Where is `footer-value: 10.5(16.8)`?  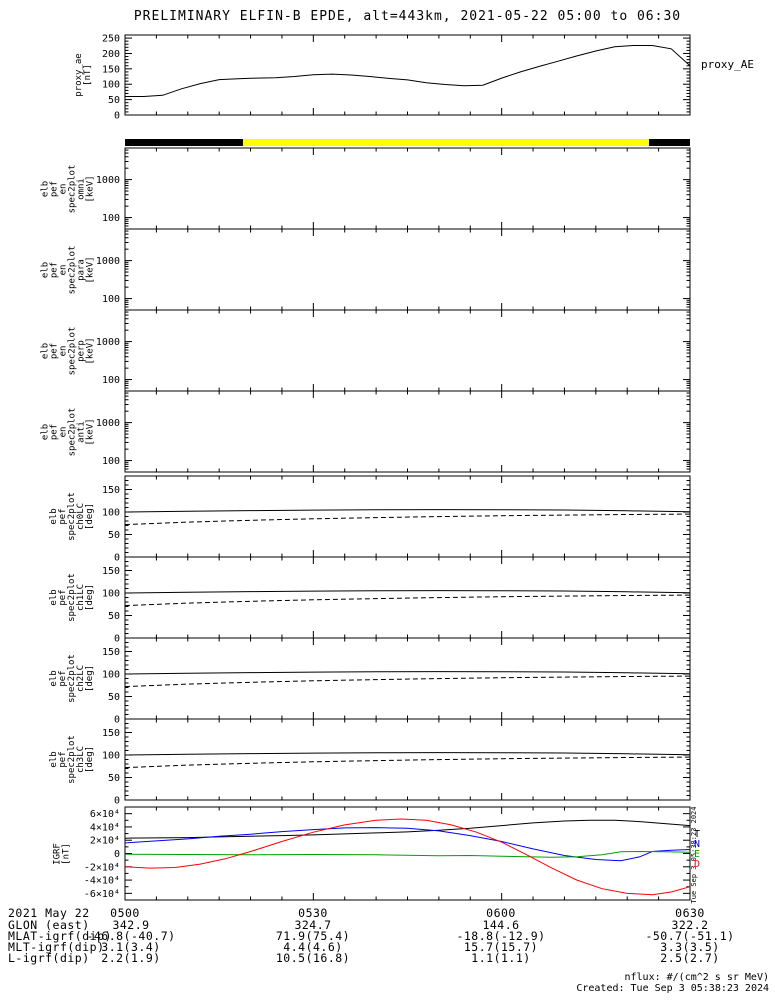
footer-value: 10.5(16.8) is located at coordinates (313, 958).